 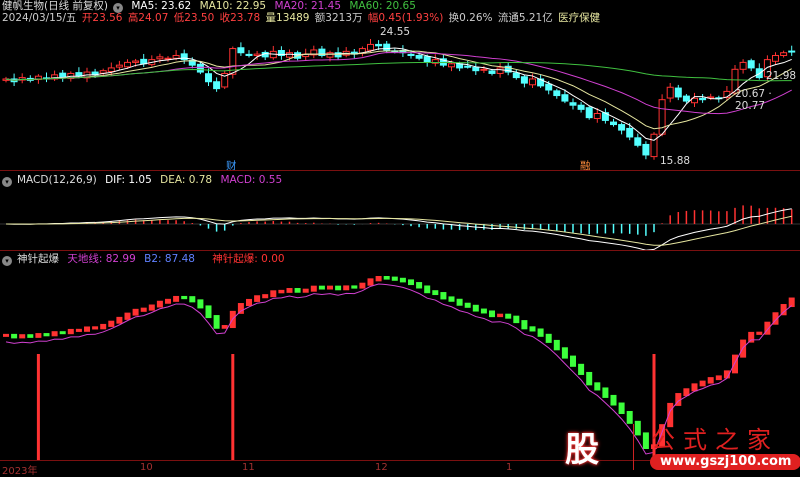 I want to click on watermark-logo: 股, so click(x=582, y=450).